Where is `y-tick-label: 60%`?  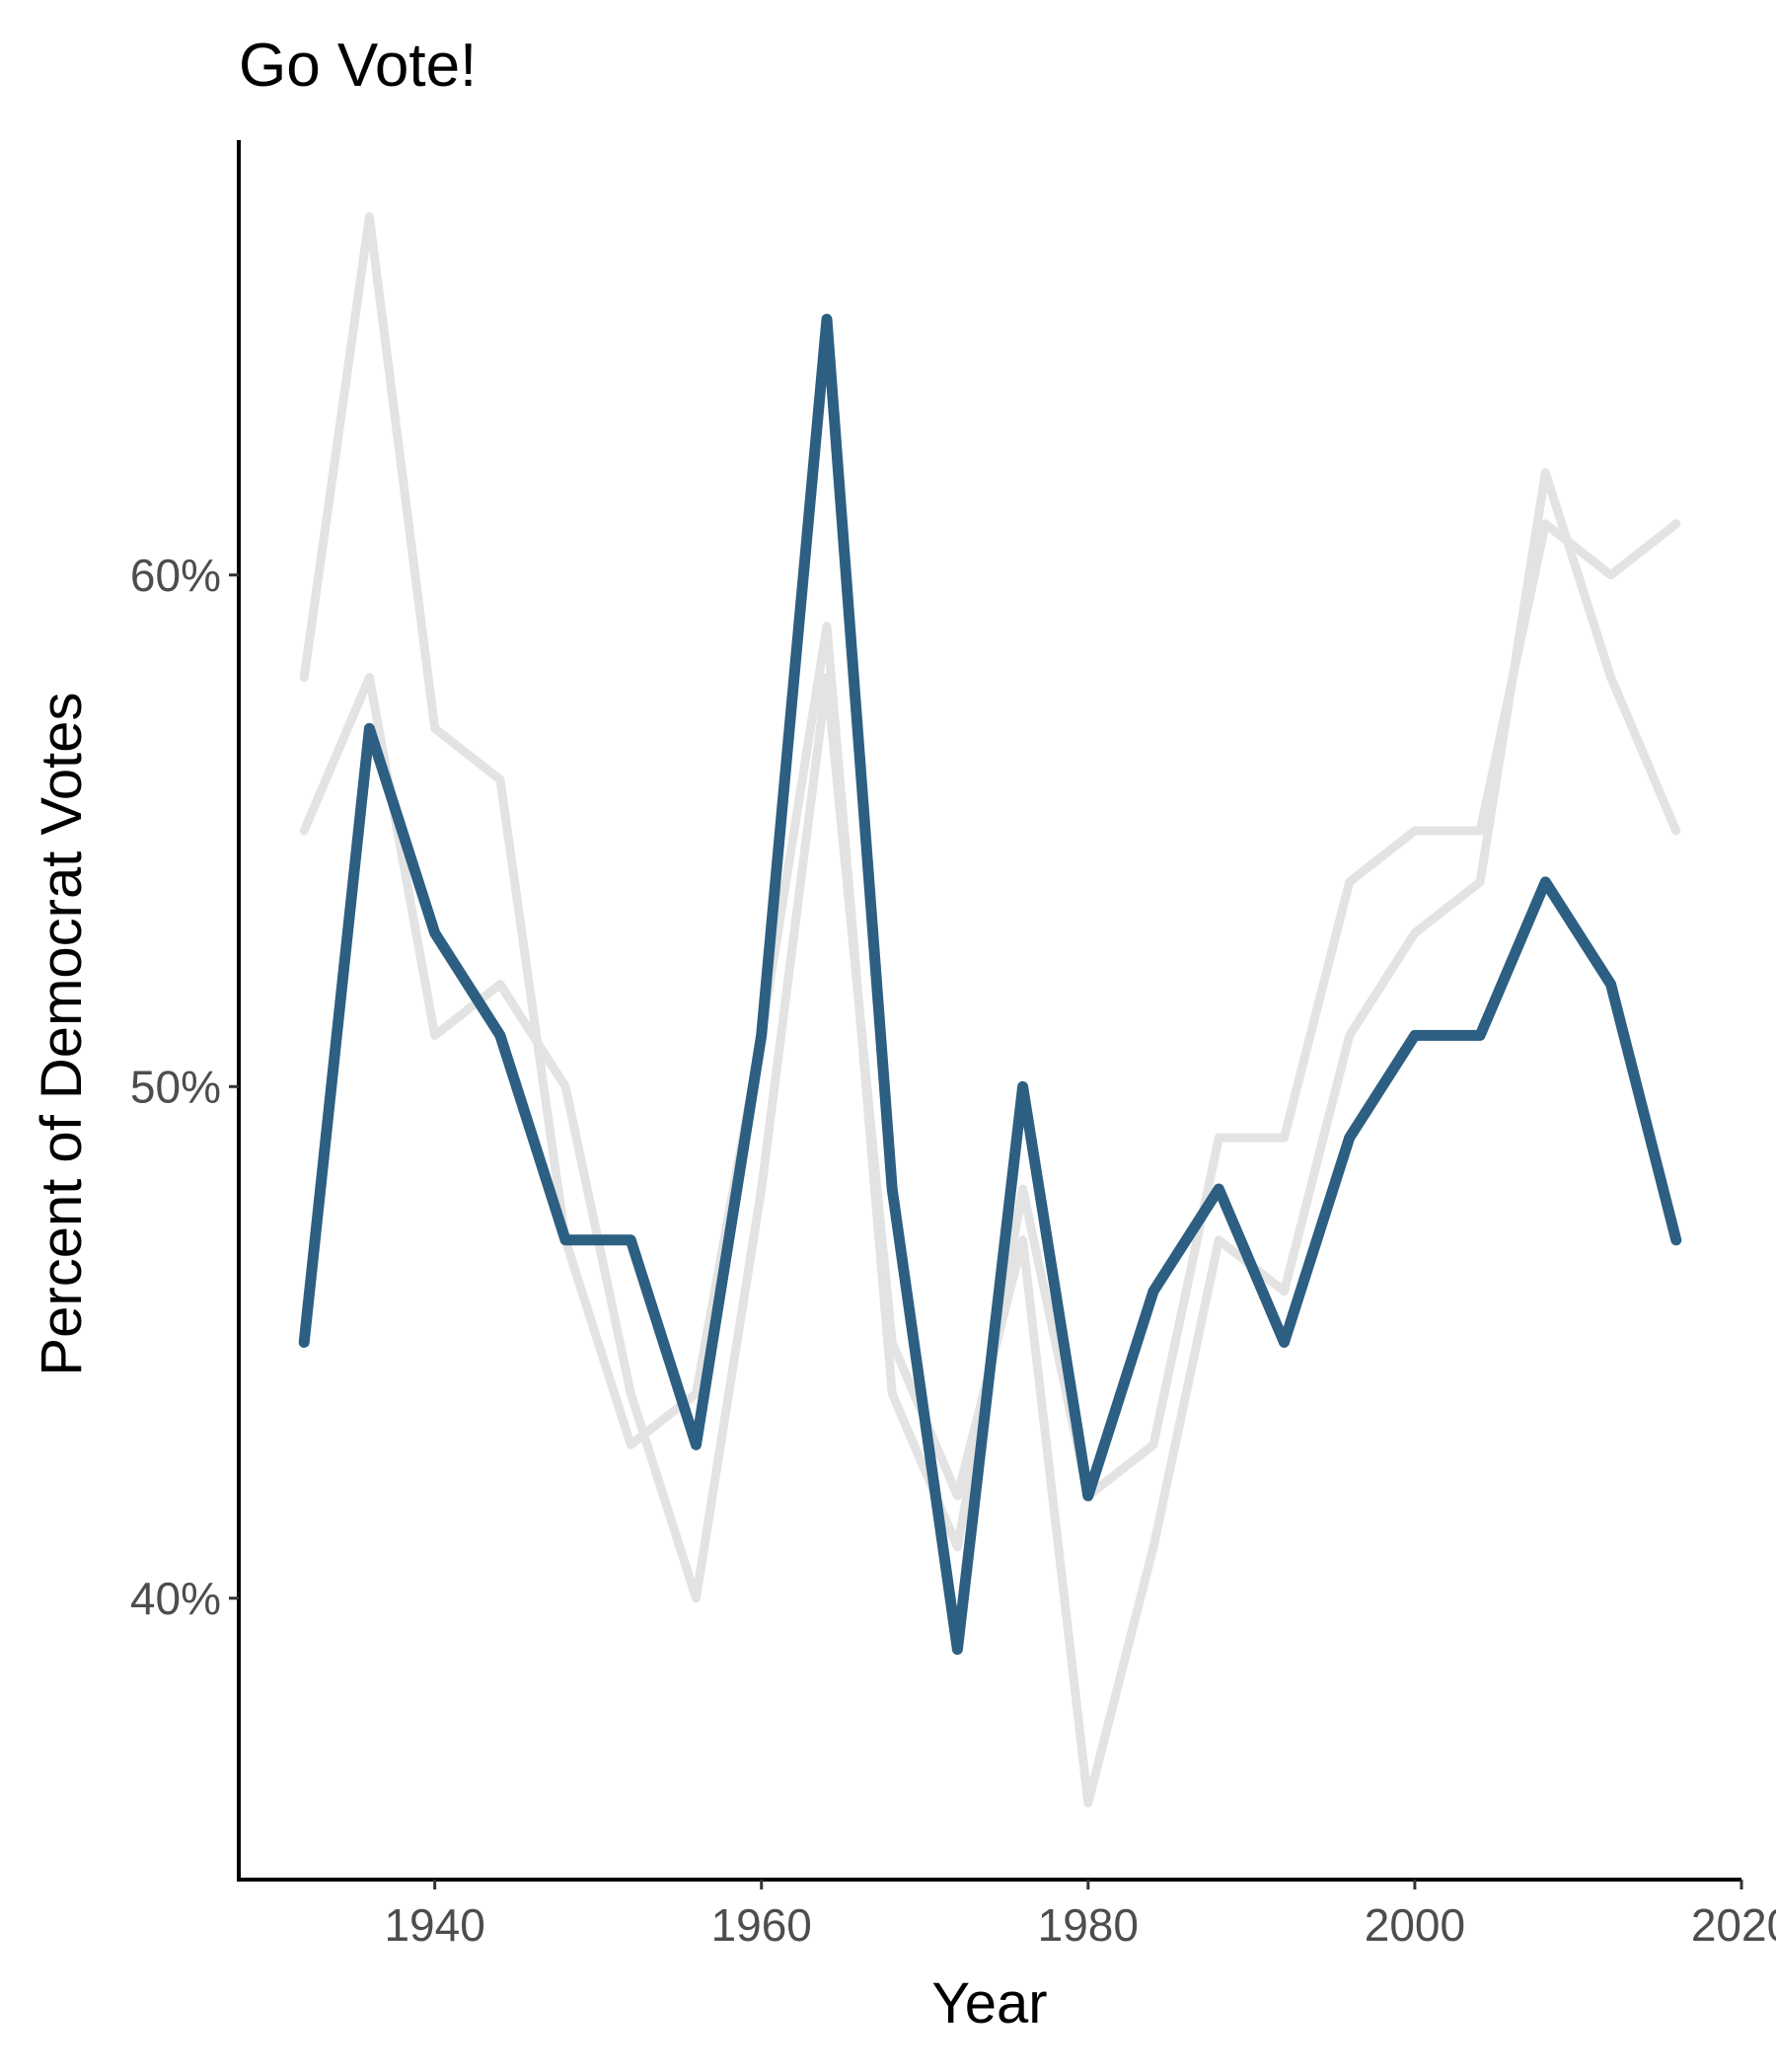
y-tick-label: 60% is located at coordinates (176, 576).